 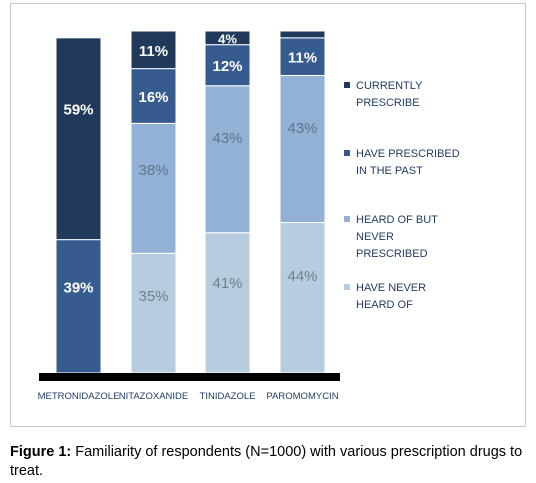 I want to click on legend-label: HAVE PRESCRIBED, so click(x=408, y=154).